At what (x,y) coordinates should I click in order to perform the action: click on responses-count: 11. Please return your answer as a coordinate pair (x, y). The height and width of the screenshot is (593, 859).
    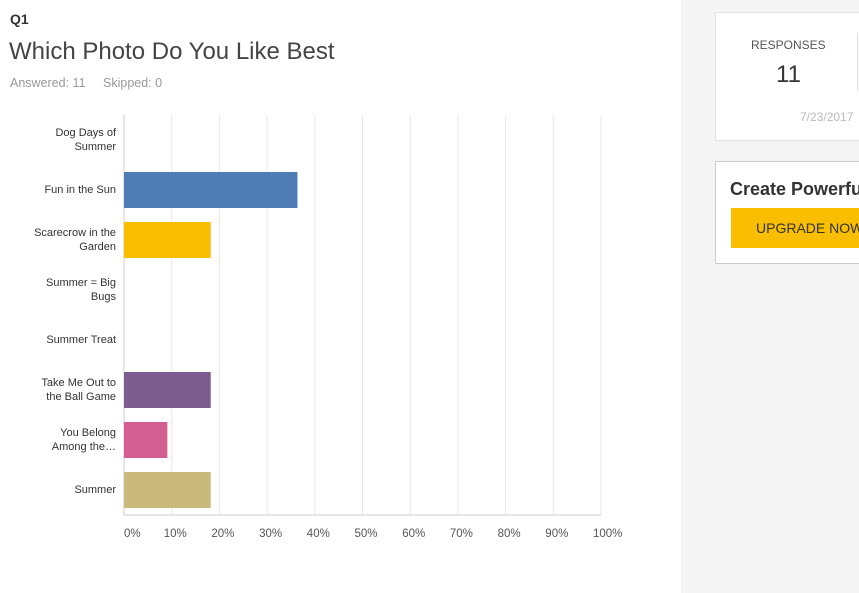
    Looking at the image, I should click on (788, 74).